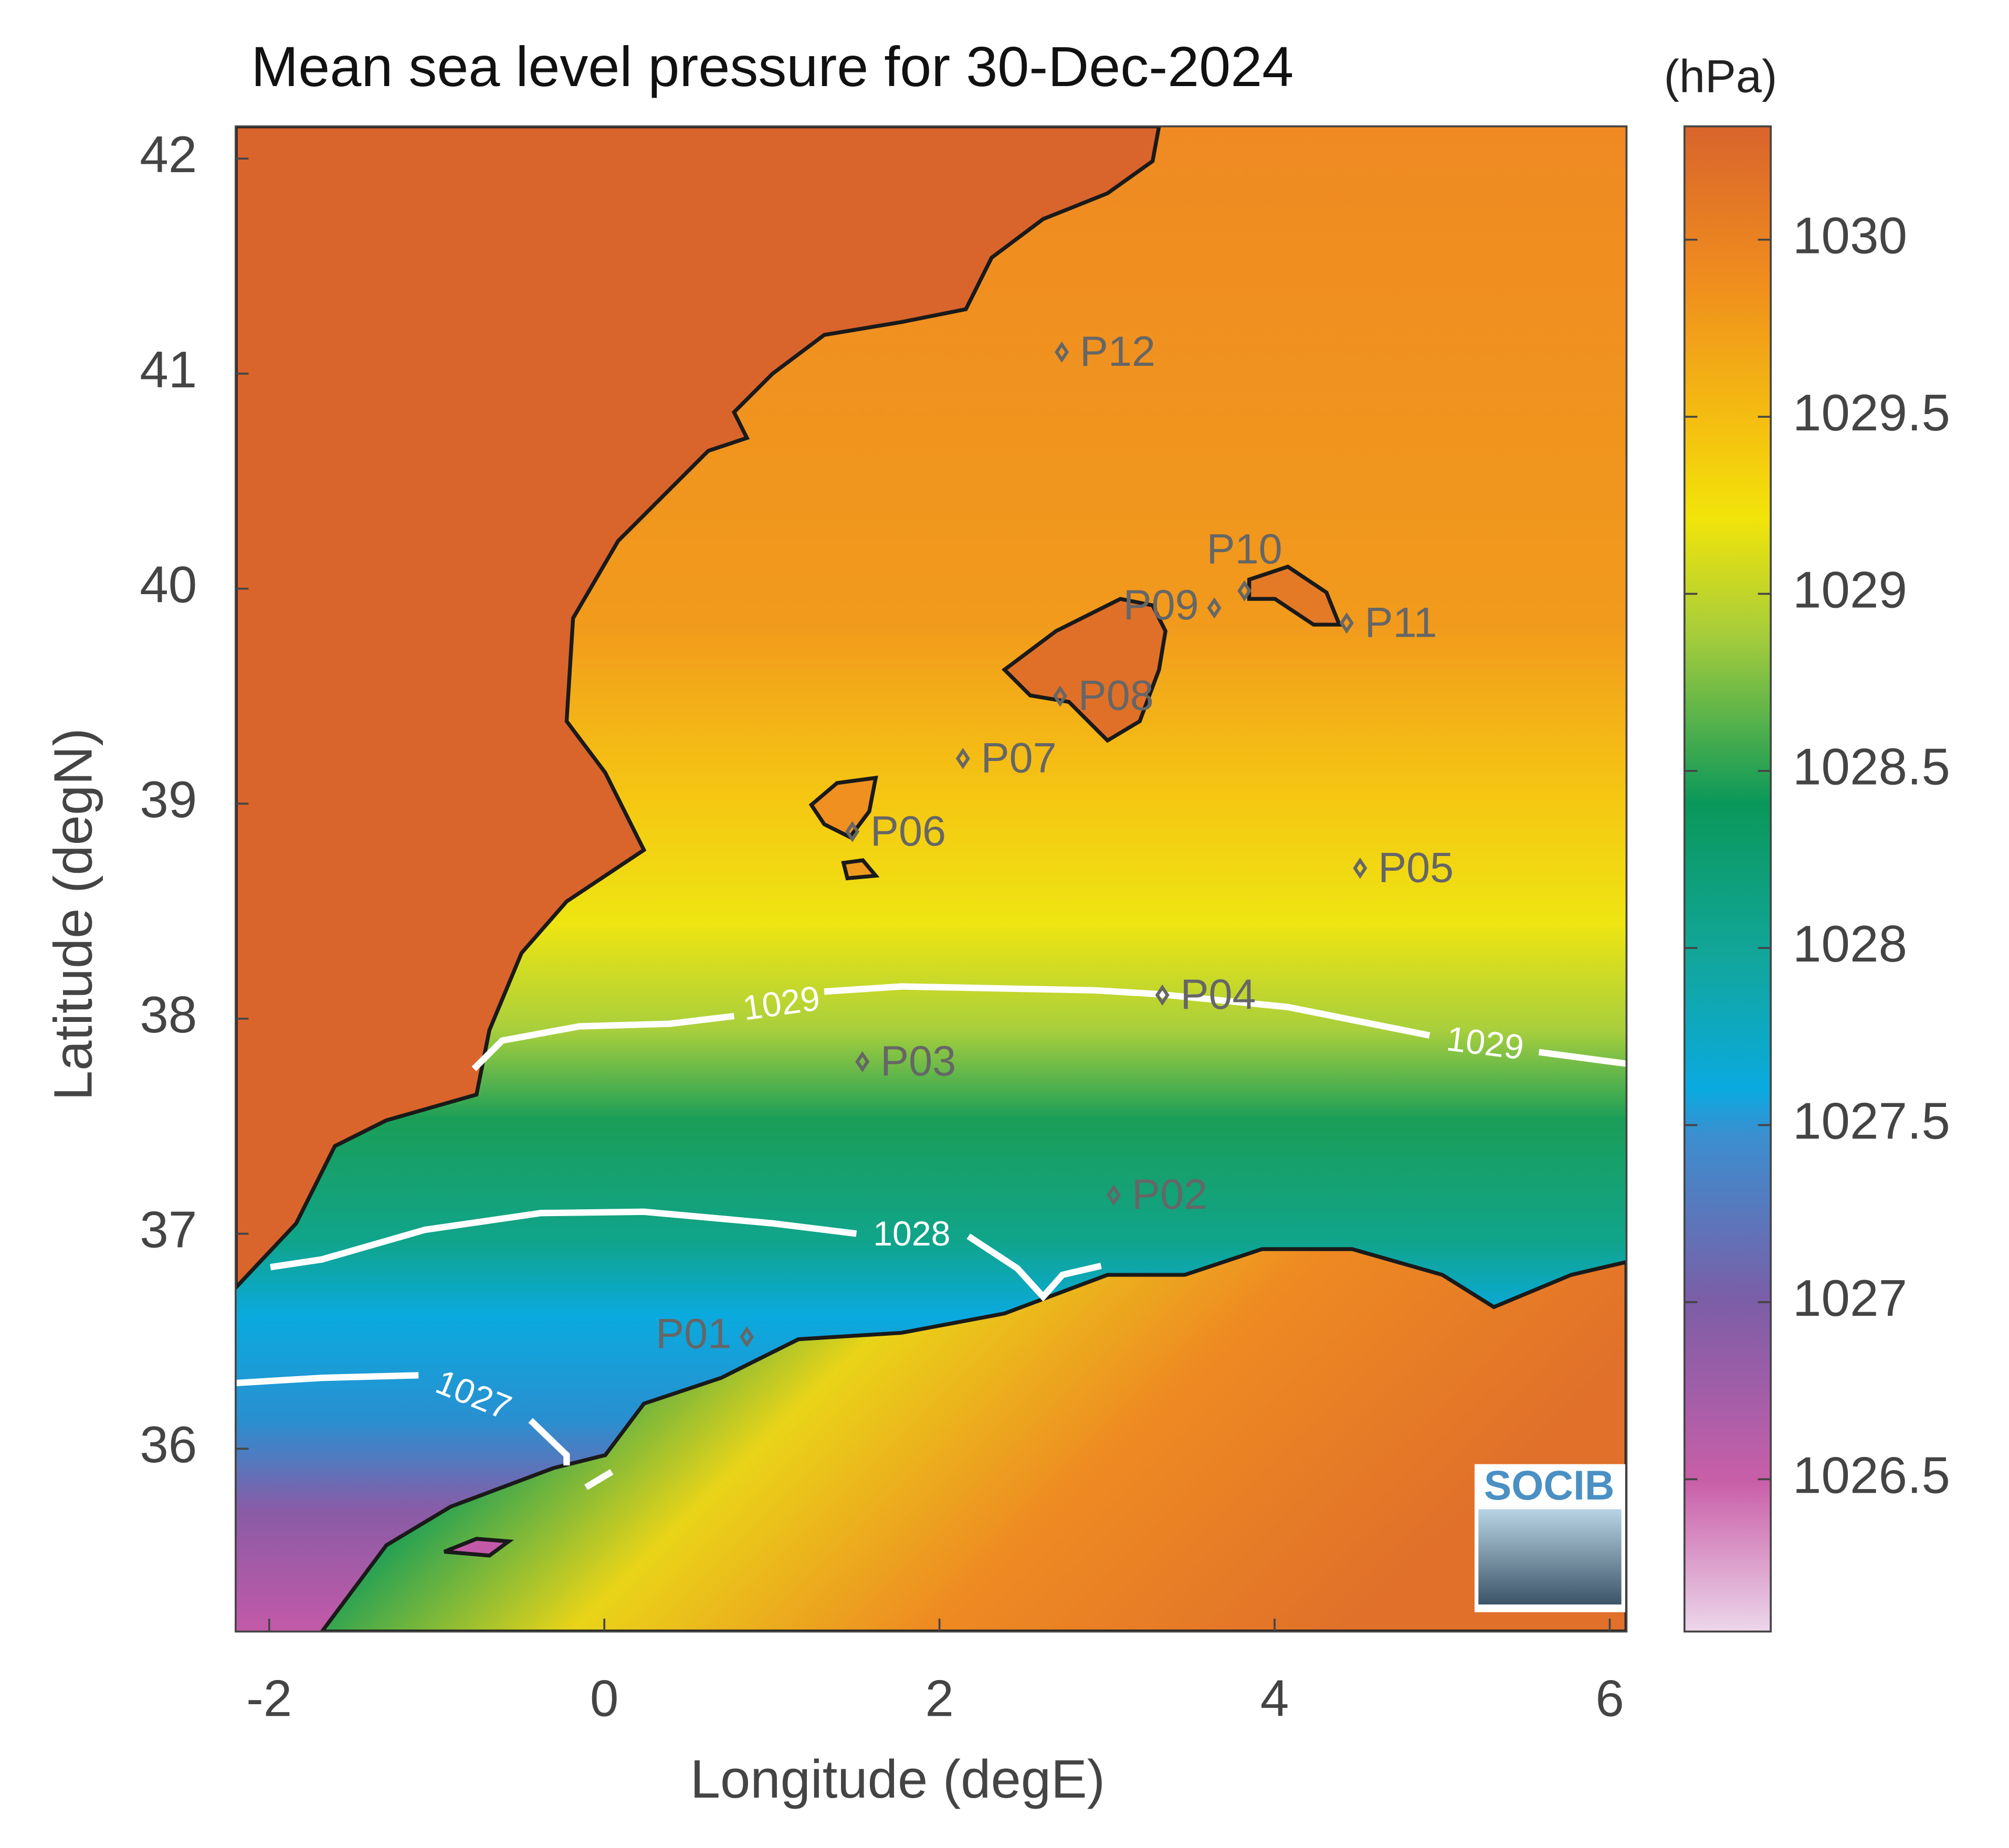 The image size is (2009, 1848). Describe the element at coordinates (1871, 1121) in the screenshot. I see `colorbar-tick-label: 1027.5` at that location.